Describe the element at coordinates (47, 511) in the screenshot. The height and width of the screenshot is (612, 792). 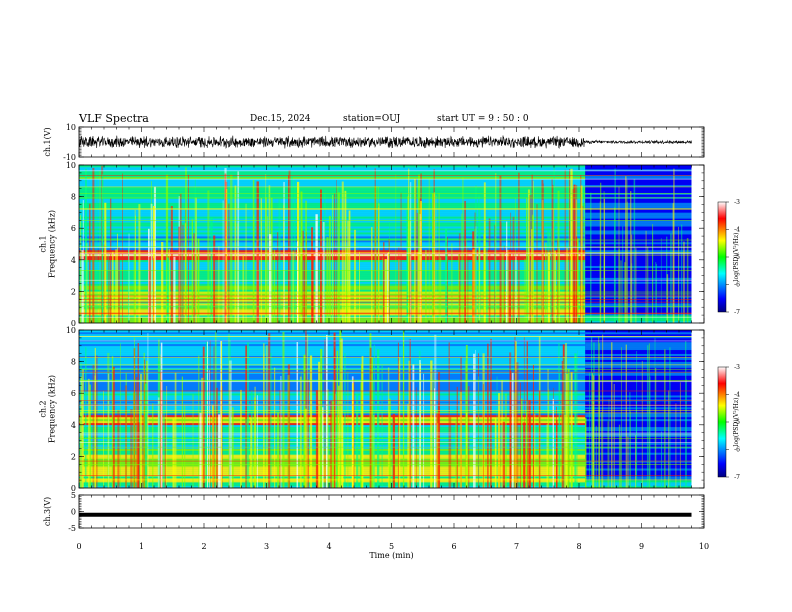
I see `y-axis-label: ch.3(V)` at that location.